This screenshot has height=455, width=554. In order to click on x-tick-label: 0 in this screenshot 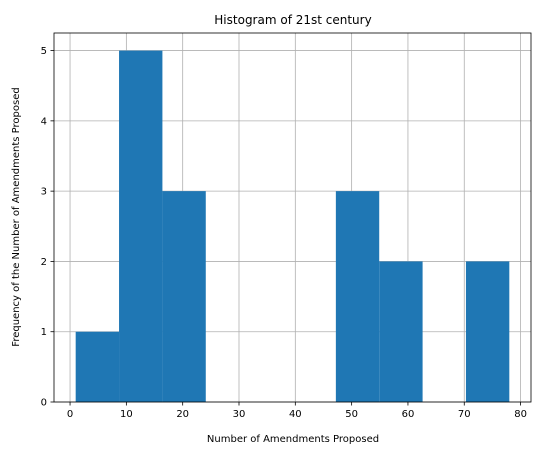, I will do `click(70, 414)`.